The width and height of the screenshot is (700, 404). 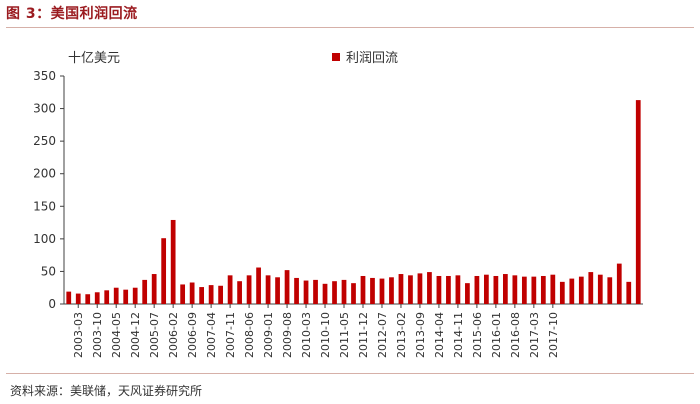 I want to click on x-tick-label: 2013-09, so click(x=420, y=335).